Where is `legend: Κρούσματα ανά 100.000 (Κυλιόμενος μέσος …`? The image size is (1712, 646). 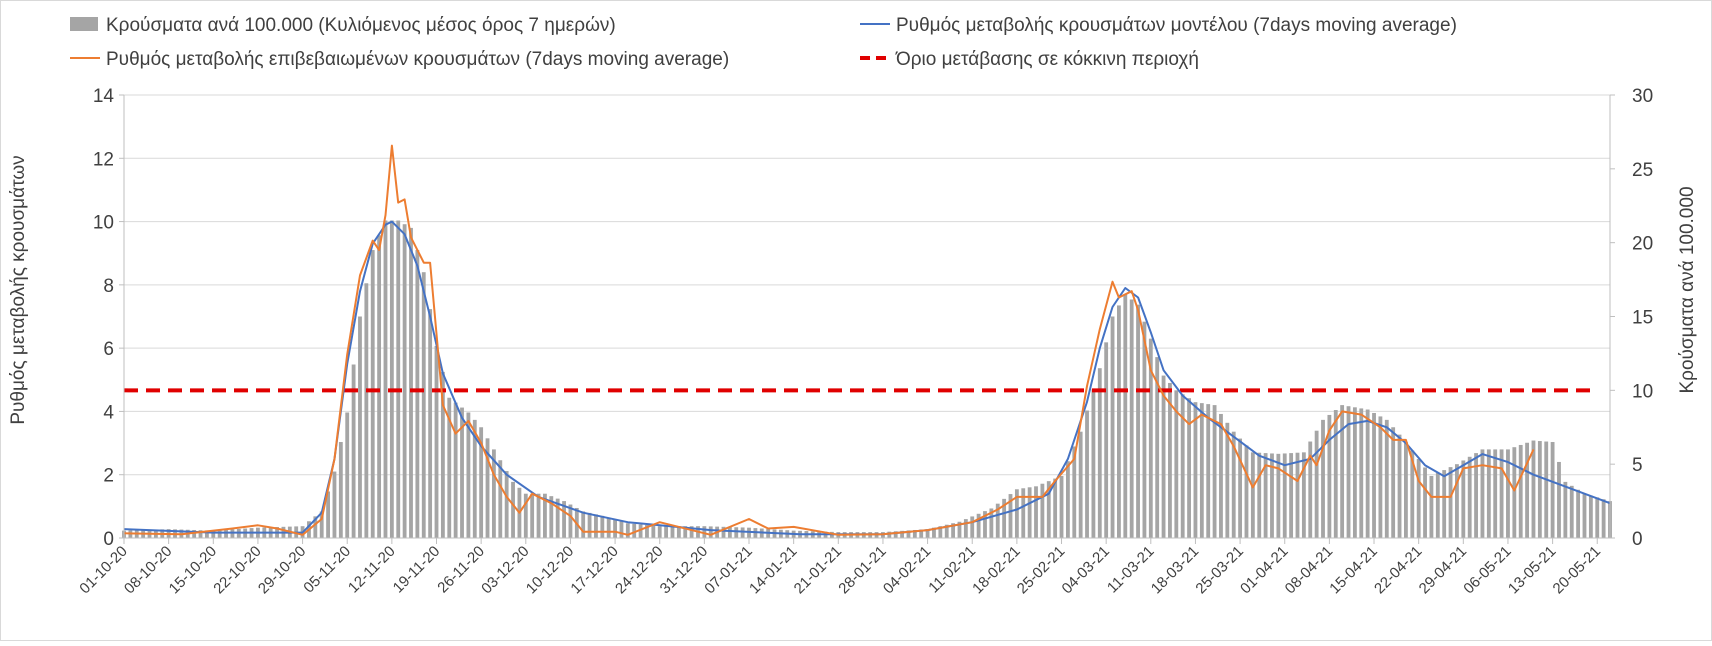
legend: Κρούσματα ανά 100.000 (Κυλιόμενος μέσος … is located at coordinates (763, 42).